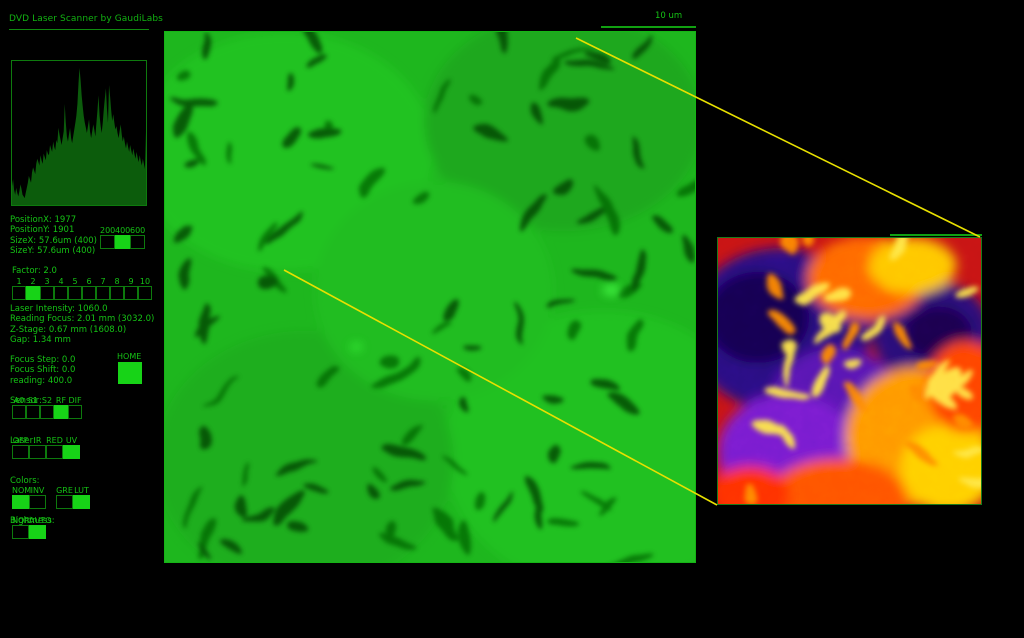 The width and height of the screenshot is (1024, 638). I want to click on factor-selector-ticks: 1 2 3 4 5 6 7 8 9 10, so click(82, 281).